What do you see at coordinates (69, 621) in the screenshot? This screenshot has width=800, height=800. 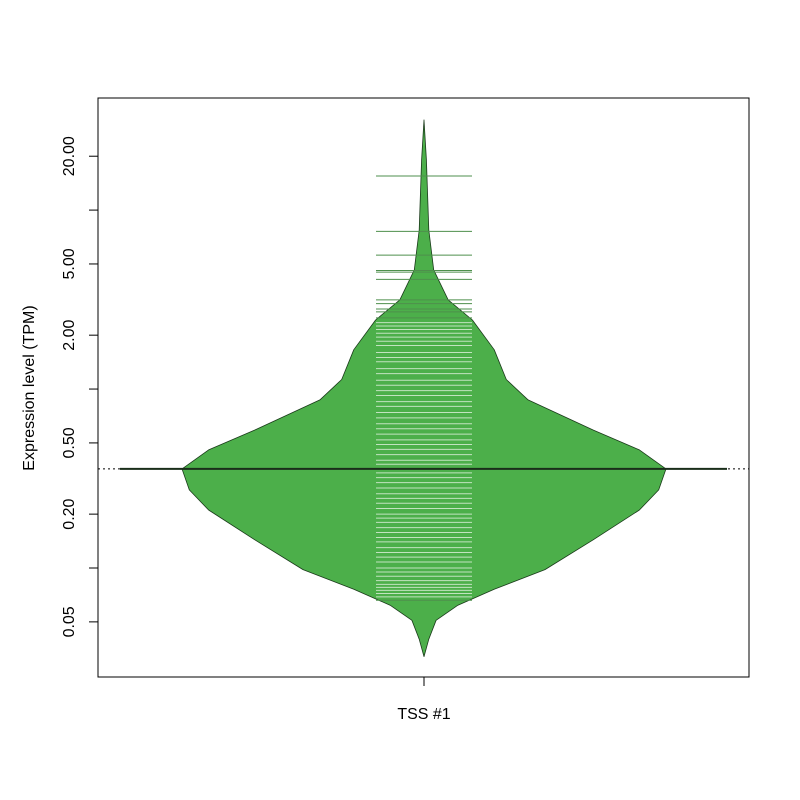 I see `y-tick-label: 0.05` at bounding box center [69, 621].